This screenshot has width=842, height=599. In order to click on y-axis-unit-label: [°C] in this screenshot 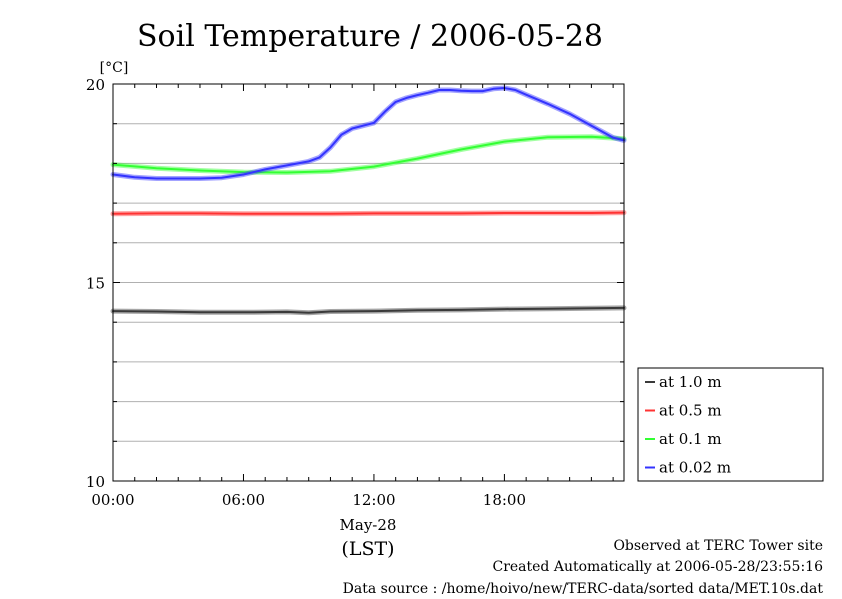, I will do `click(114, 68)`.